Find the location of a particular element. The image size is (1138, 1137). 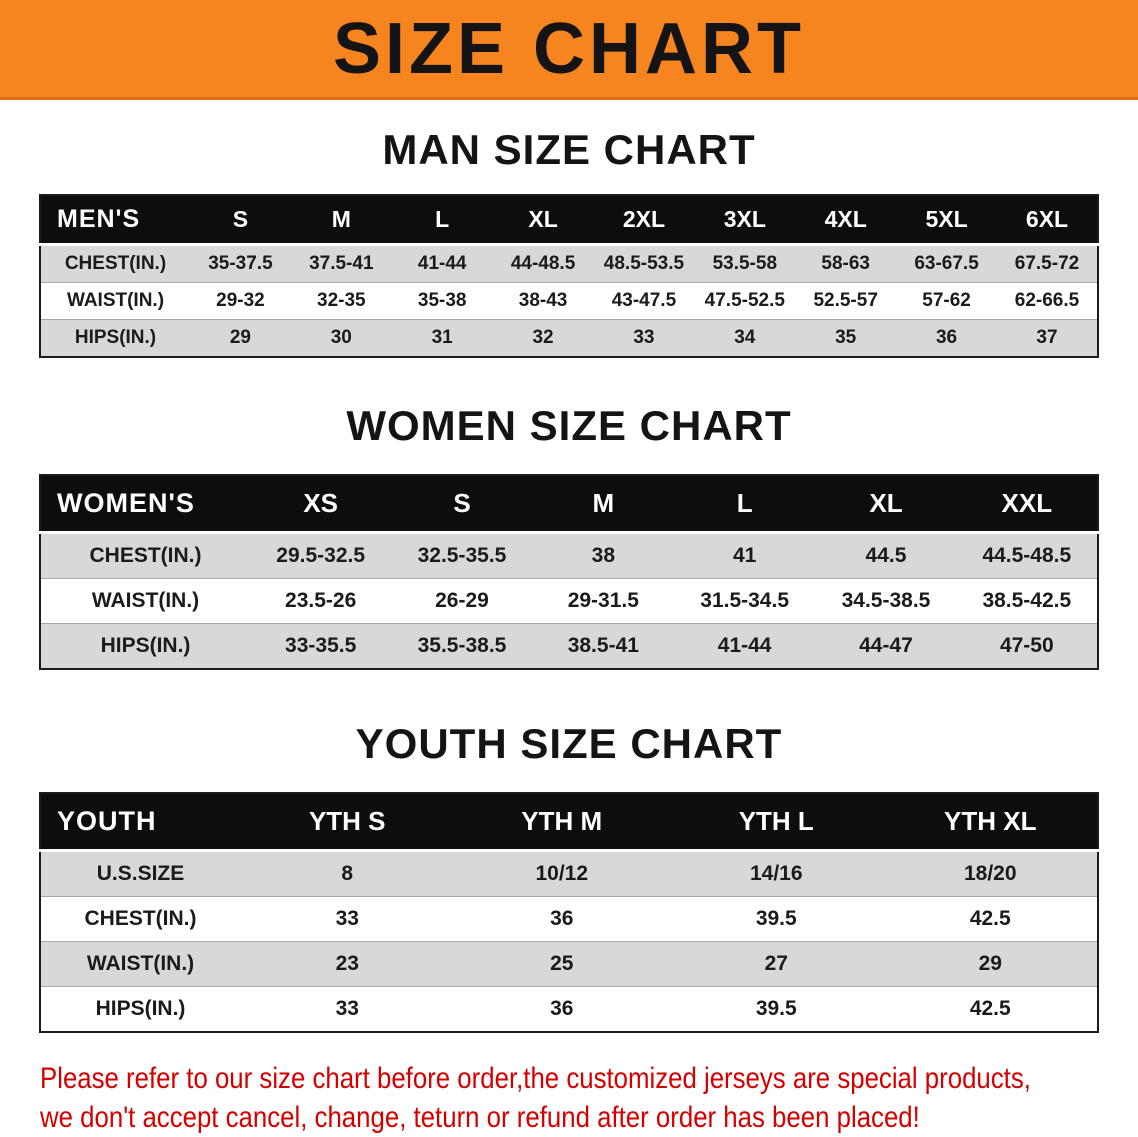

size-header-cell: 6XL is located at coordinates (1047, 220).